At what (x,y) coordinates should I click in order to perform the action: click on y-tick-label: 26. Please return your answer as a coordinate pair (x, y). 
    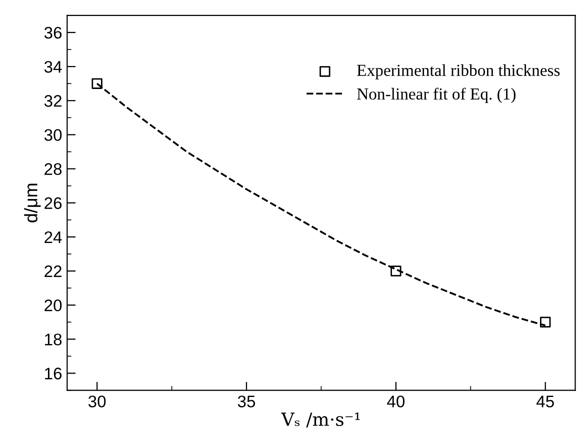
    Looking at the image, I should click on (53, 203).